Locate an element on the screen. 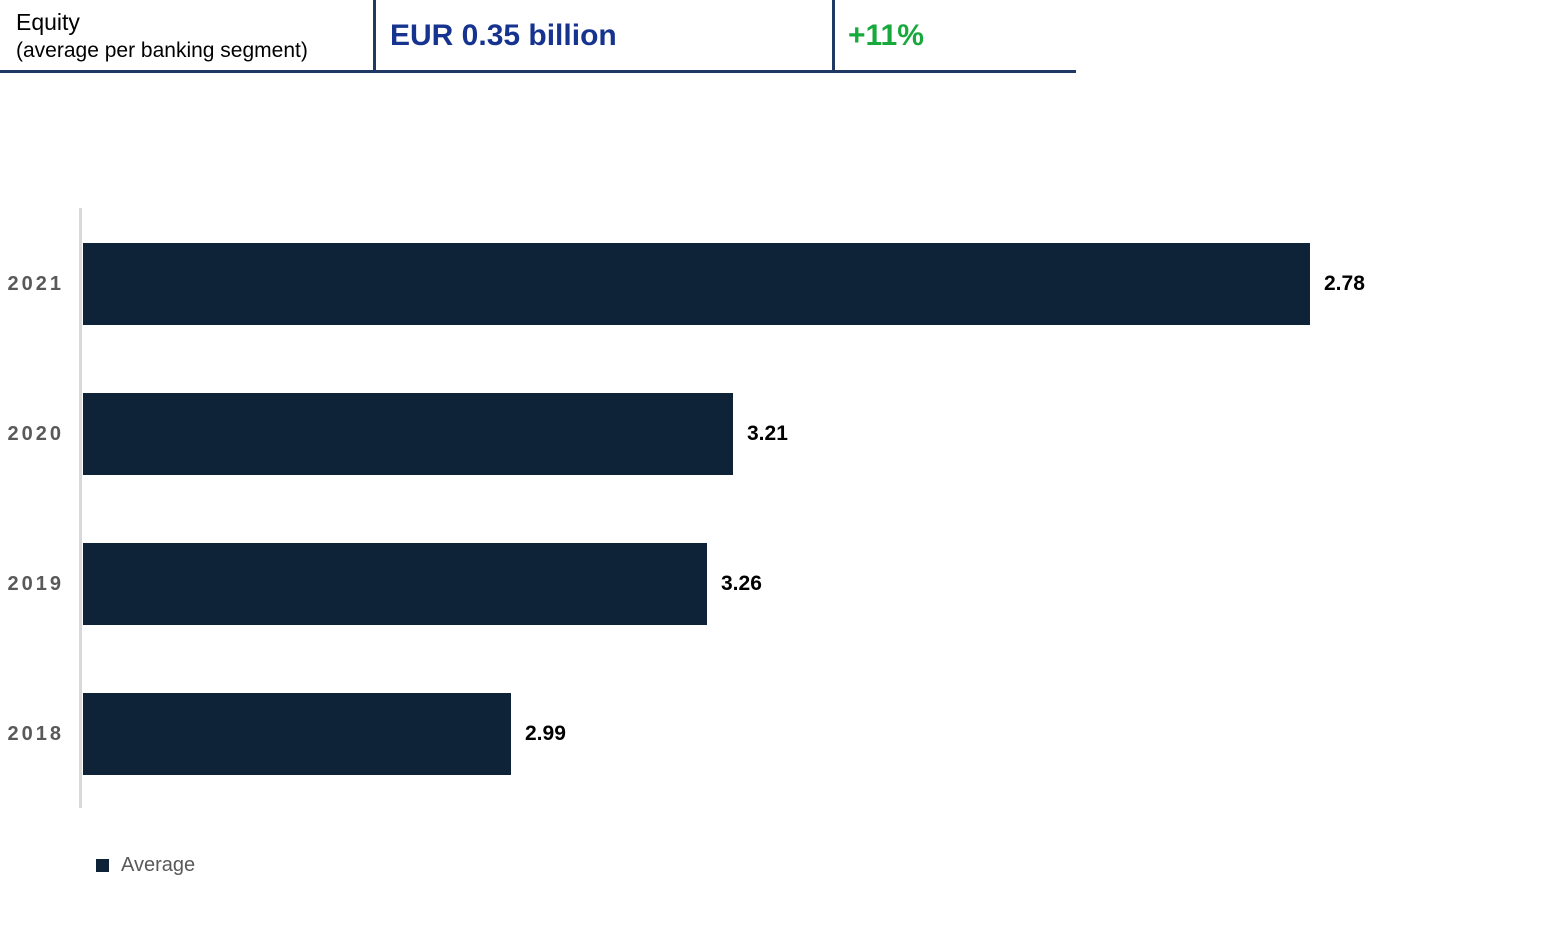  bar-2019 is located at coordinates (395, 584).